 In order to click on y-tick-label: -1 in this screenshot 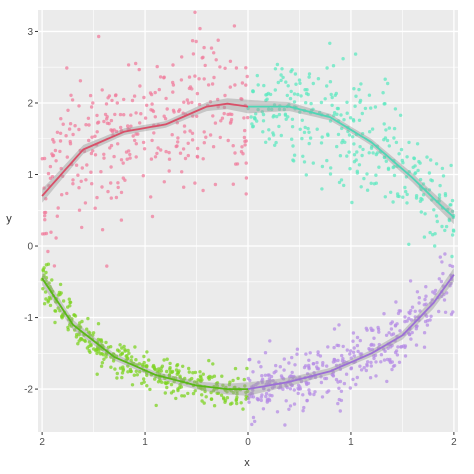, I will do `click(28, 318)`.